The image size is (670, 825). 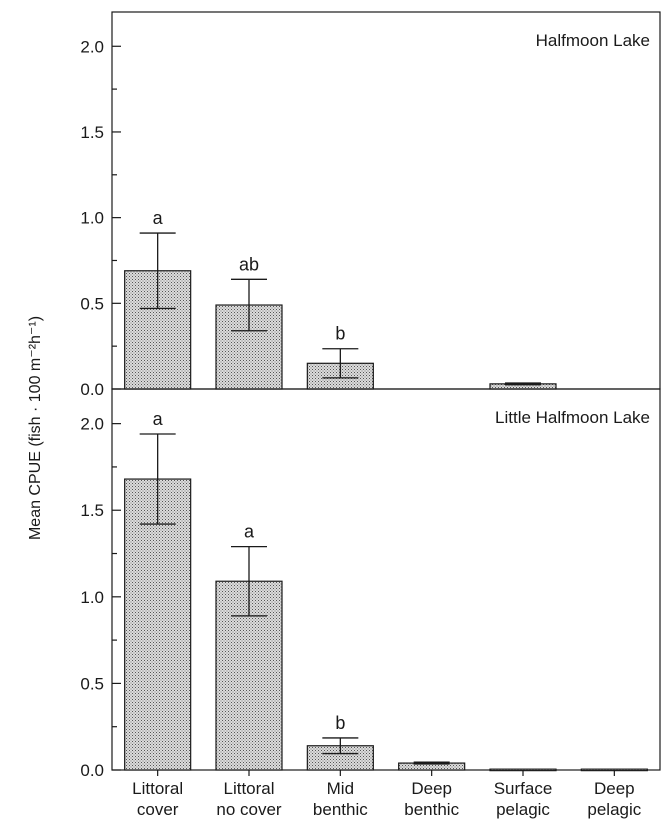 What do you see at coordinates (572, 417) in the screenshot?
I see `panel-title: Little Halfmoon Lake` at bounding box center [572, 417].